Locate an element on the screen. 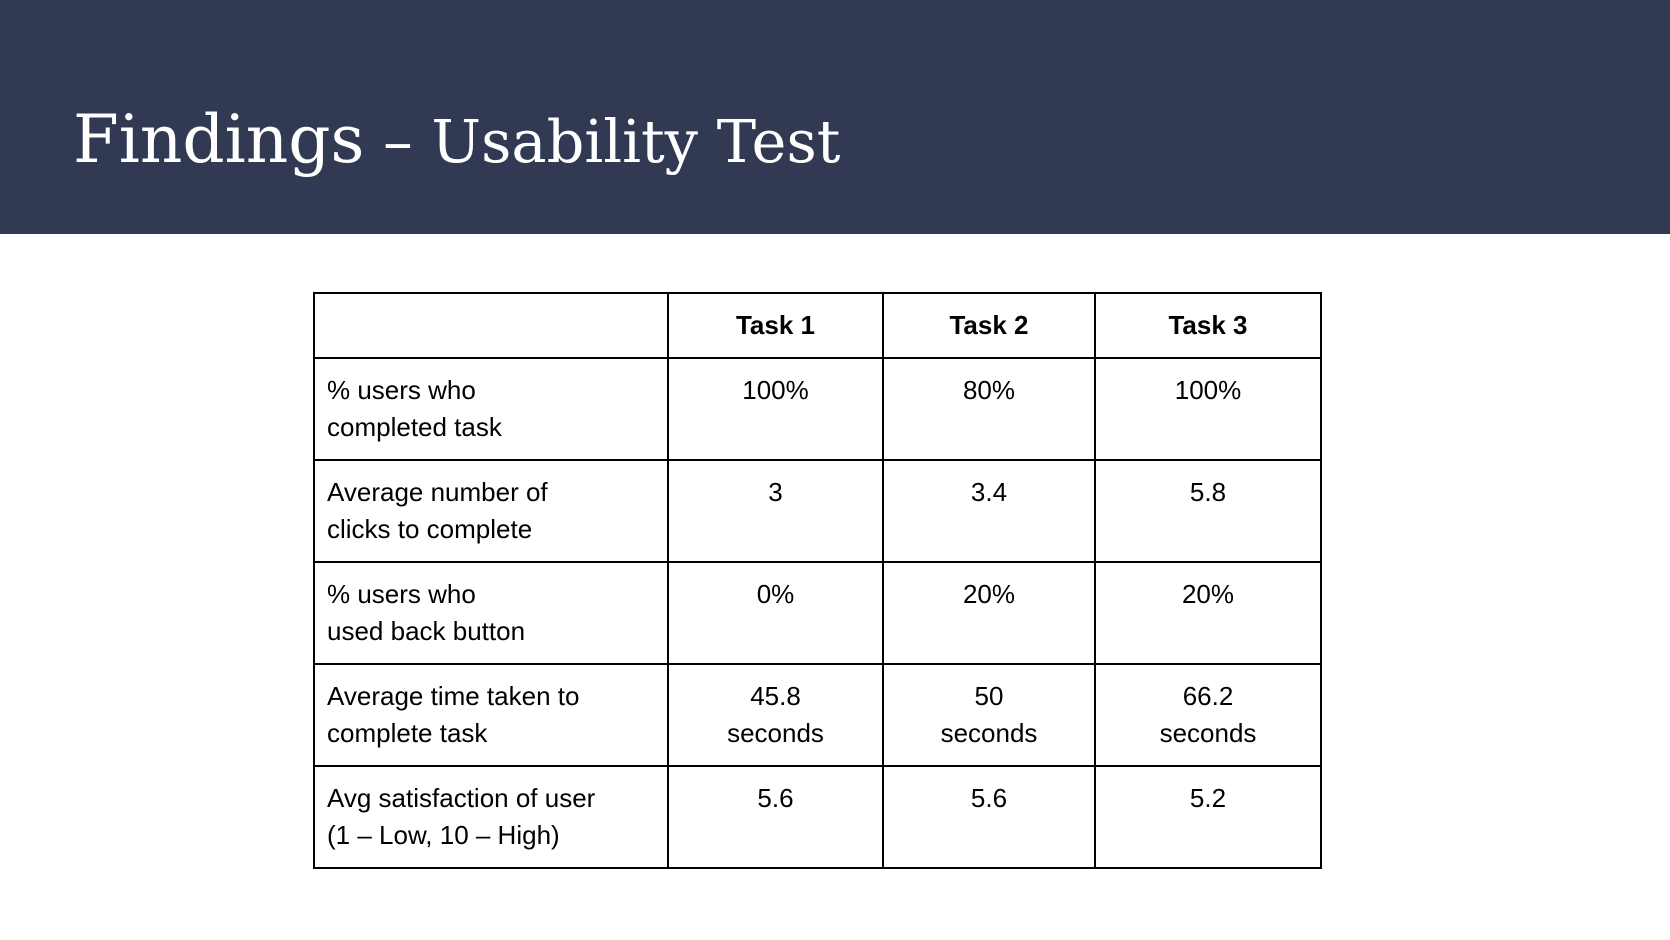 The width and height of the screenshot is (1670, 940). table-row: % users who used back button 0% 20% 20% is located at coordinates (817, 613).